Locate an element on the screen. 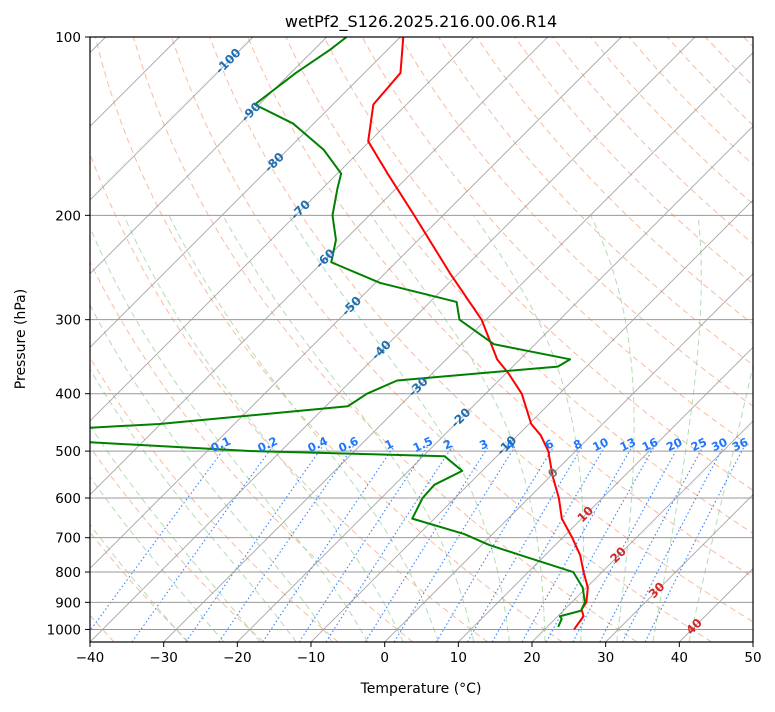 The image size is (775, 712). x-axis-title: Temperature (°C) is located at coordinates (421, 689).